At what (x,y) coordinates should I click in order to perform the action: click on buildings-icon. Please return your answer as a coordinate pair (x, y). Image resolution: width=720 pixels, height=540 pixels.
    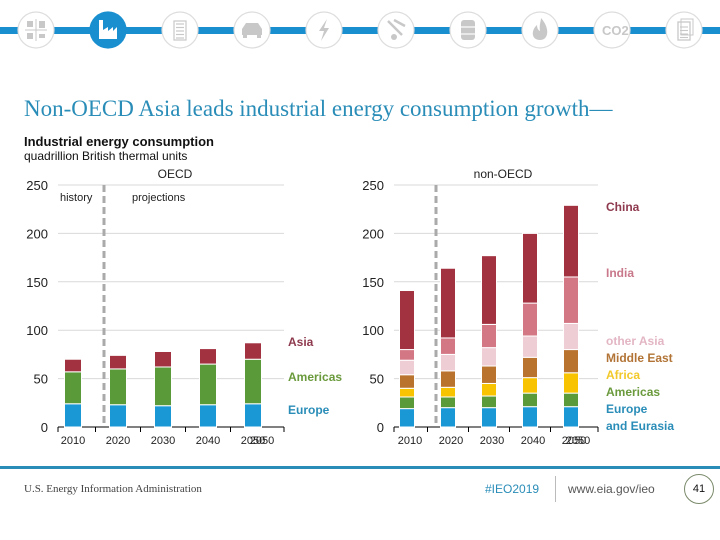
    Looking at the image, I should click on (180, 30).